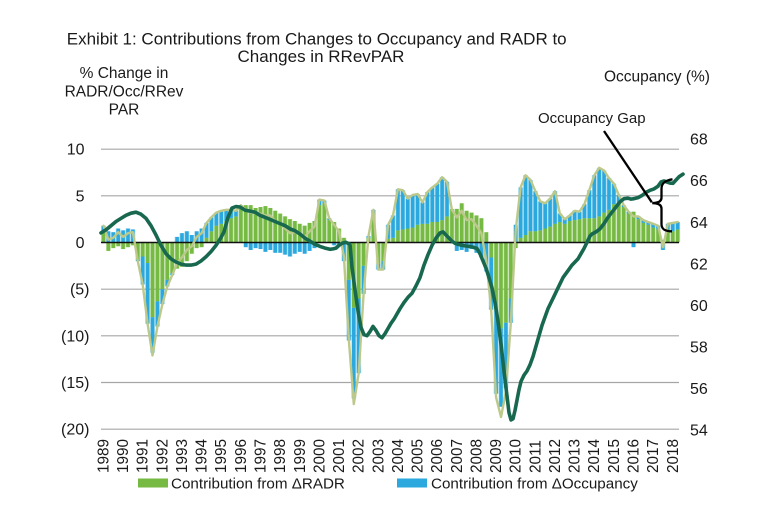 The image size is (780, 520). Describe the element at coordinates (321, 56) in the screenshot. I see `svg-text: Changes in RRevPAR` at that location.